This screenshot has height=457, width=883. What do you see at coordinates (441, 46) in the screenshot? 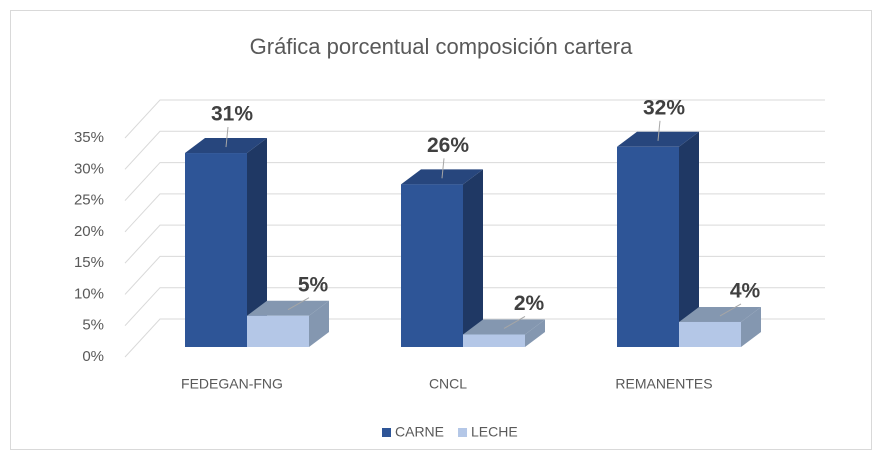
I see `chart-title: Gráfica porcentual composición cartera` at bounding box center [441, 46].